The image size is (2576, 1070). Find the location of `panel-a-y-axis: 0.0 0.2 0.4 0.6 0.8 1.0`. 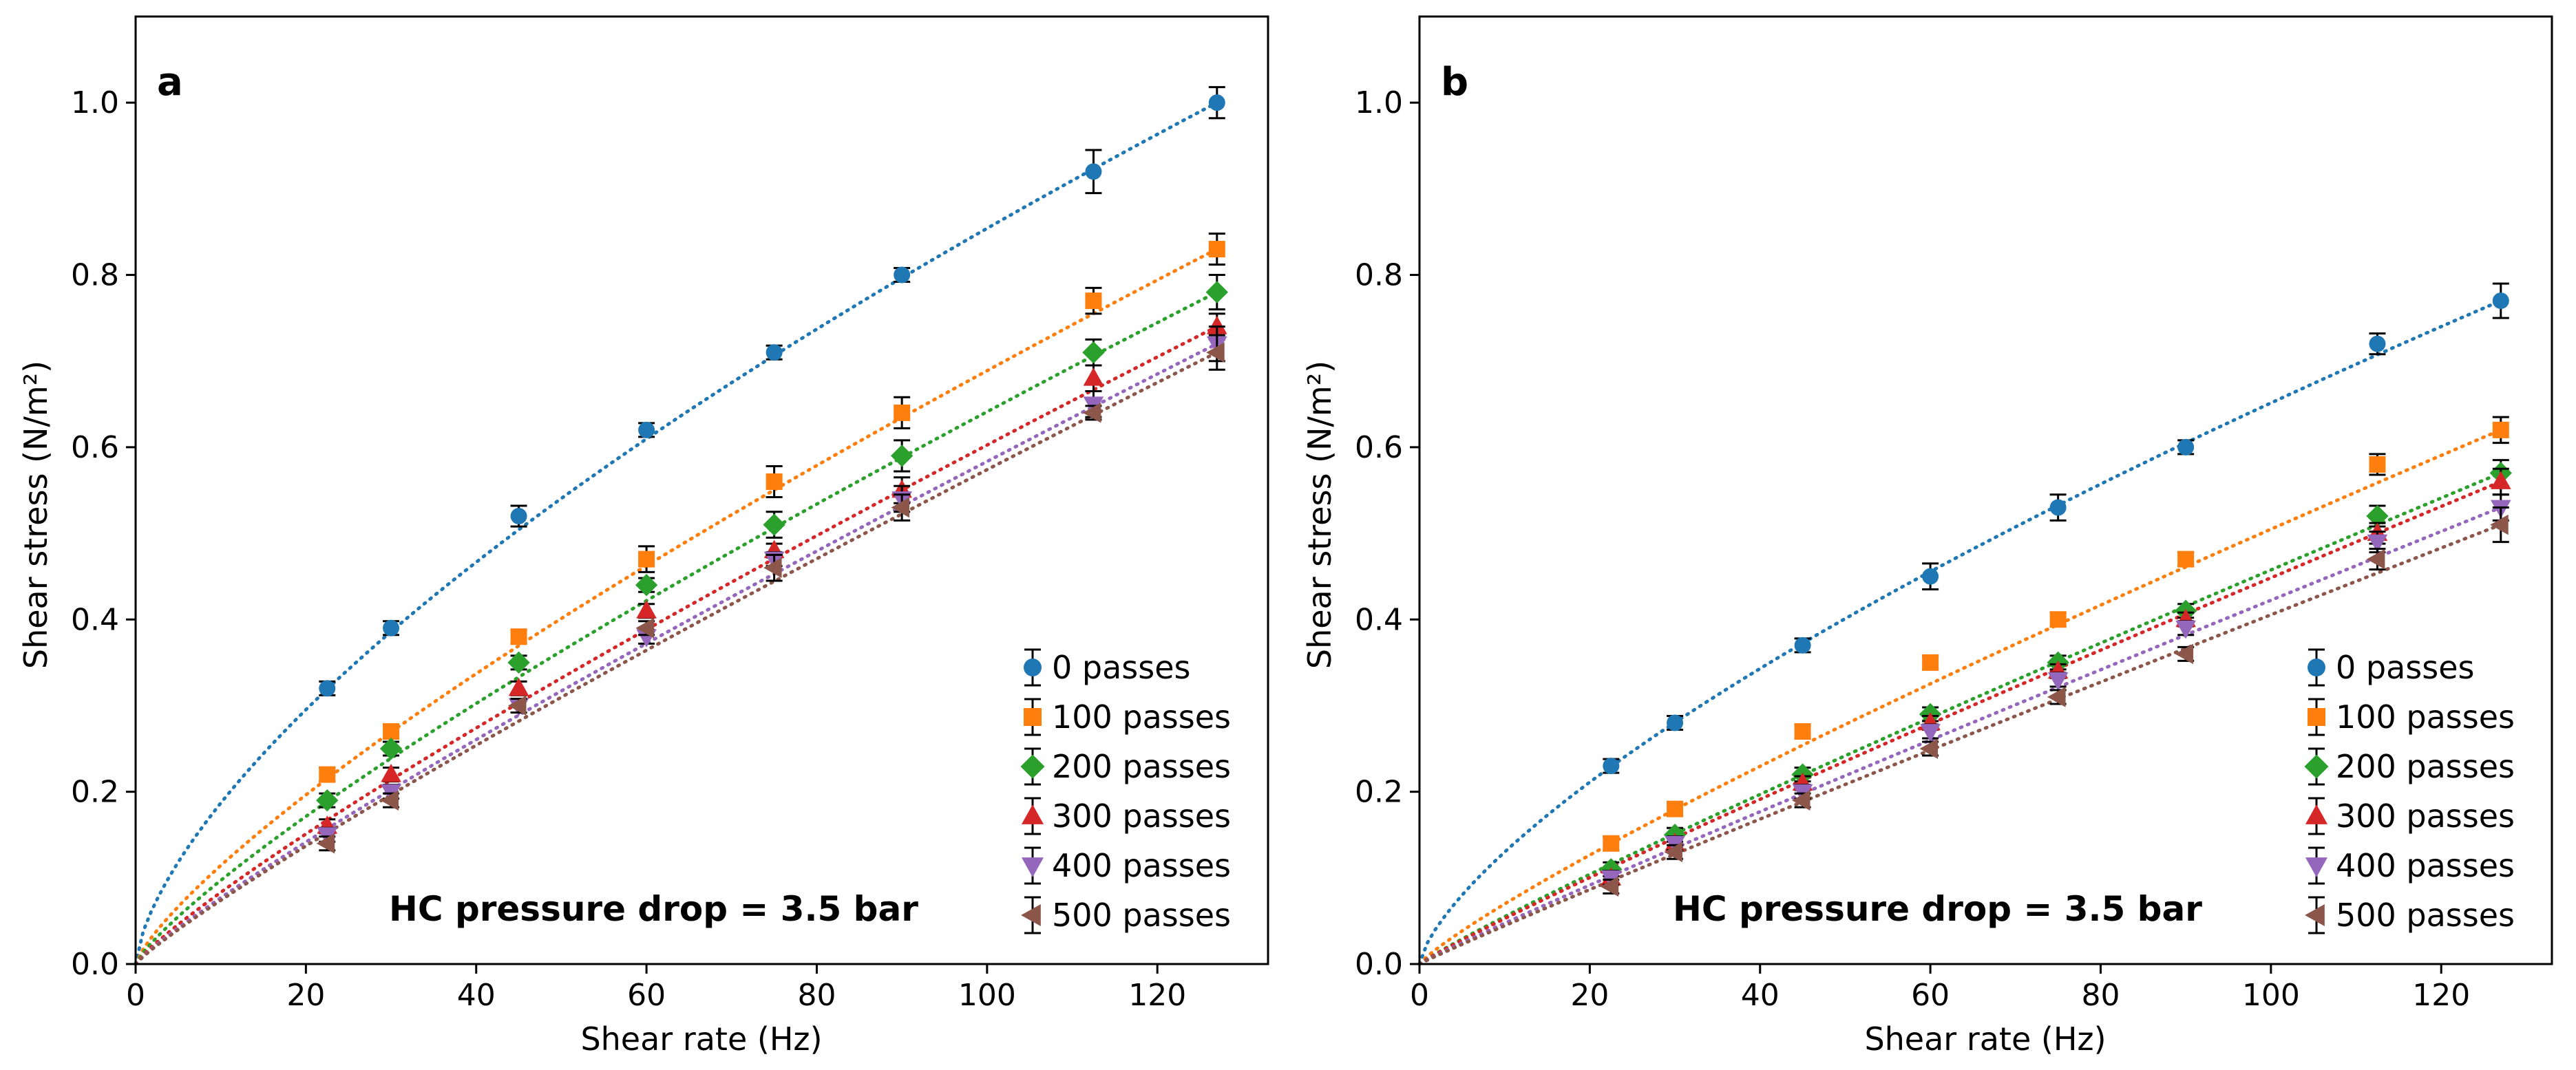

panel-a-y-axis: 0.0 0.2 0.4 0.6 0.8 1.0 is located at coordinates (104, 533).